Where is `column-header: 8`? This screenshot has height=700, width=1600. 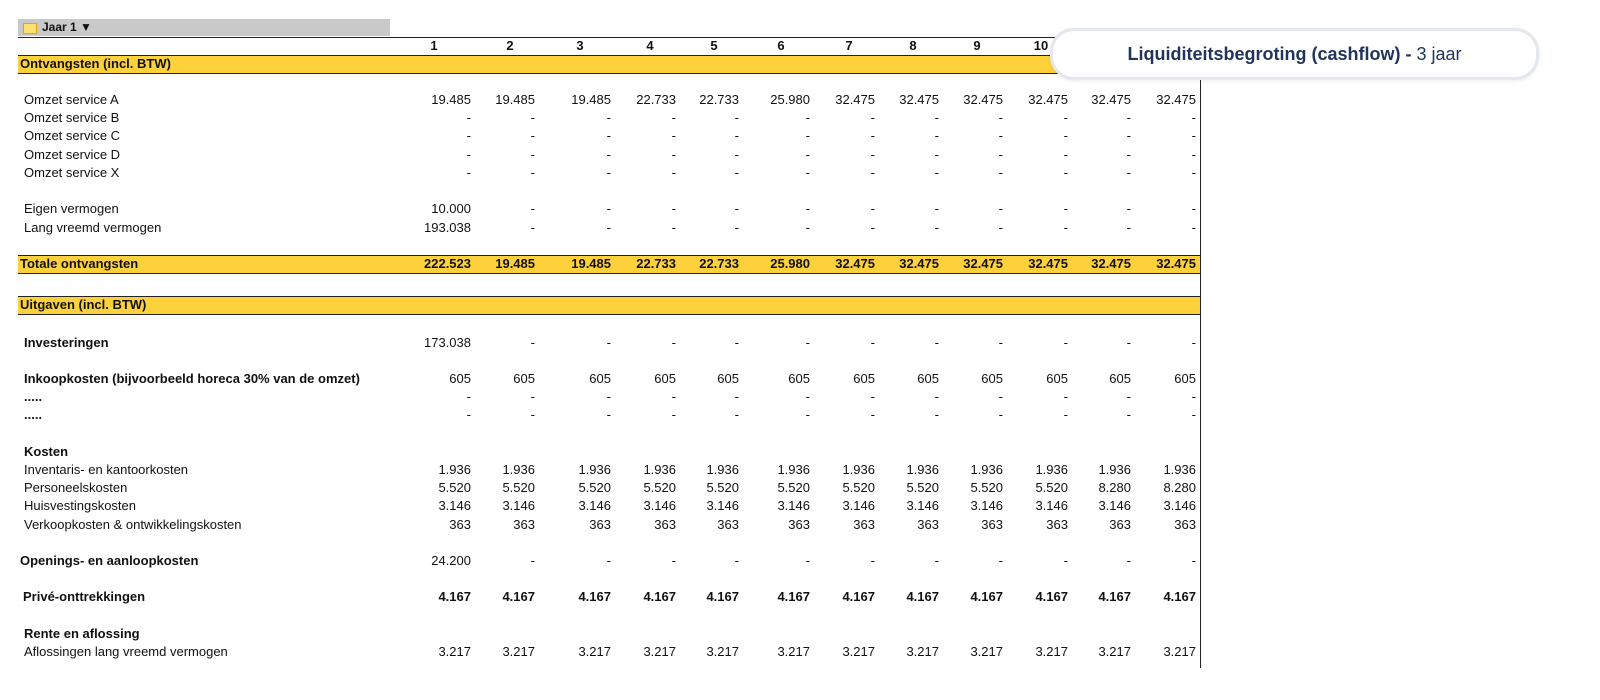
column-header: 8 is located at coordinates (913, 45).